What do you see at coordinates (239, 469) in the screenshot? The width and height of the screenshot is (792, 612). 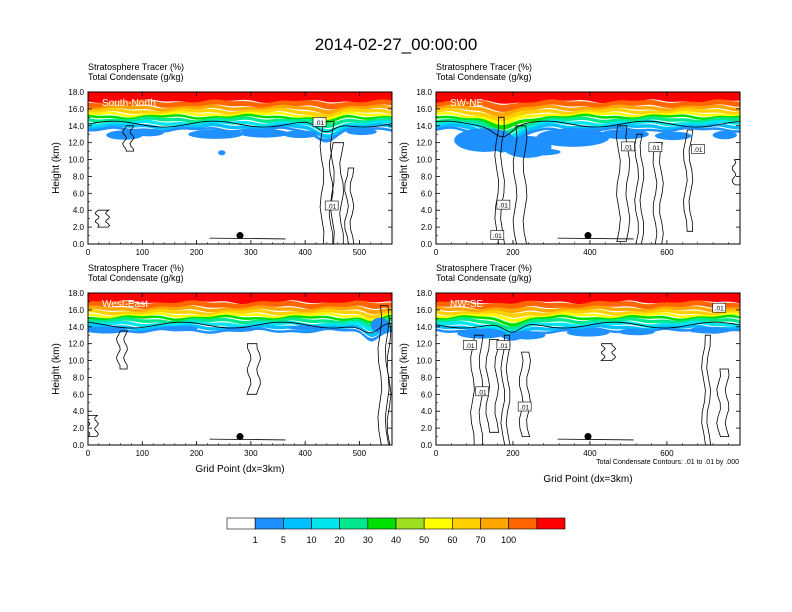 I see `x-axis-title: Grid Point (dx=3km)` at bounding box center [239, 469].